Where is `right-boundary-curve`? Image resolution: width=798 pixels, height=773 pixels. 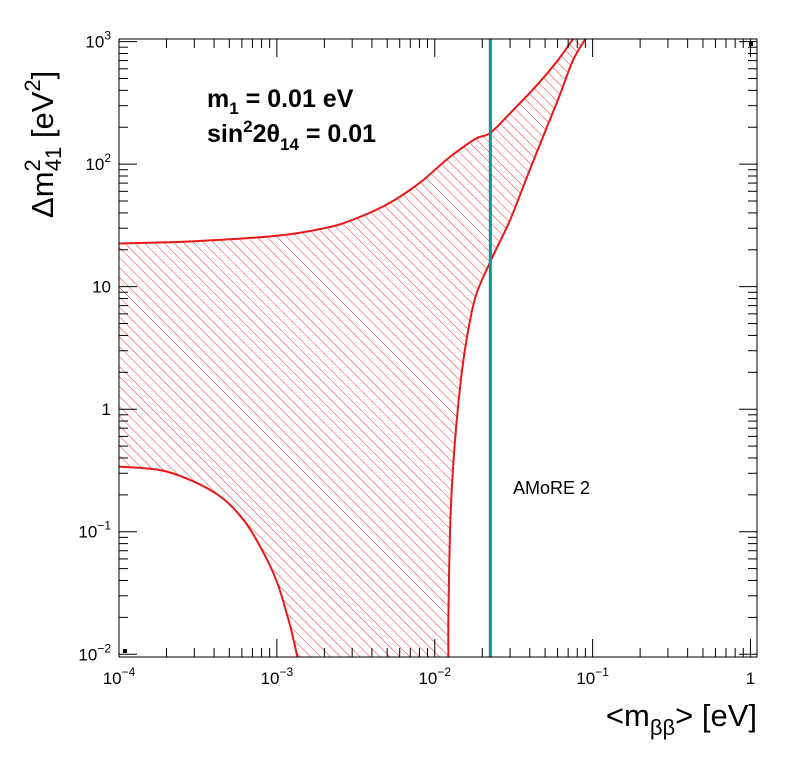 right-boundary-curve is located at coordinates (517, 348).